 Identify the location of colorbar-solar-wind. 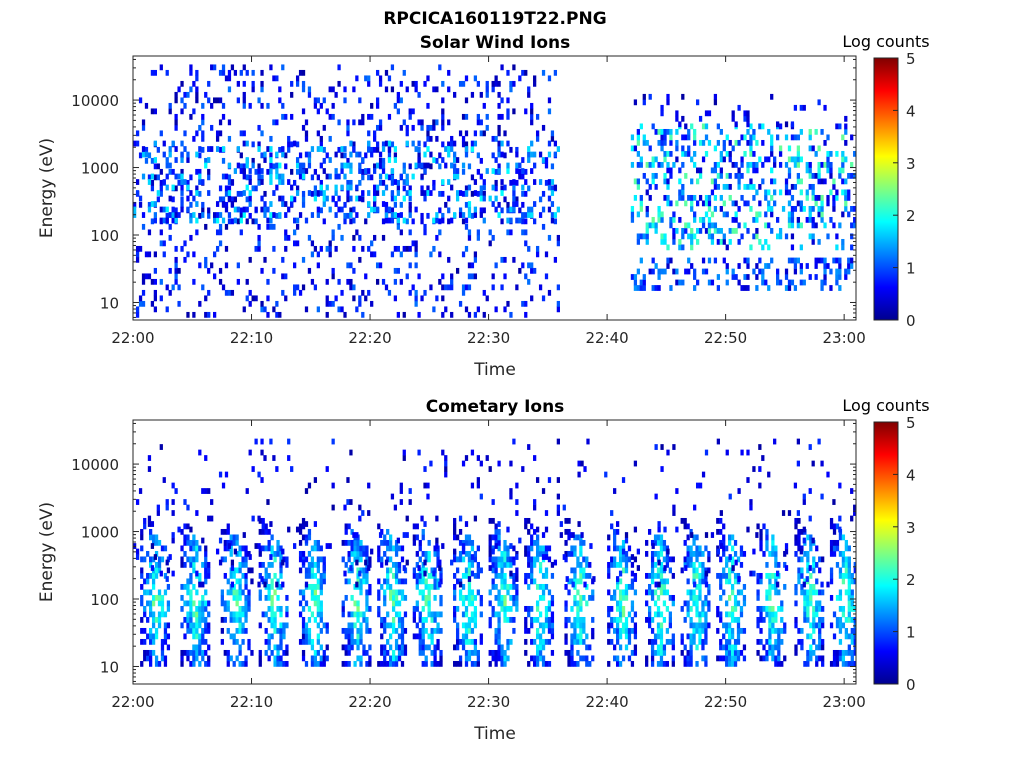
(886, 189).